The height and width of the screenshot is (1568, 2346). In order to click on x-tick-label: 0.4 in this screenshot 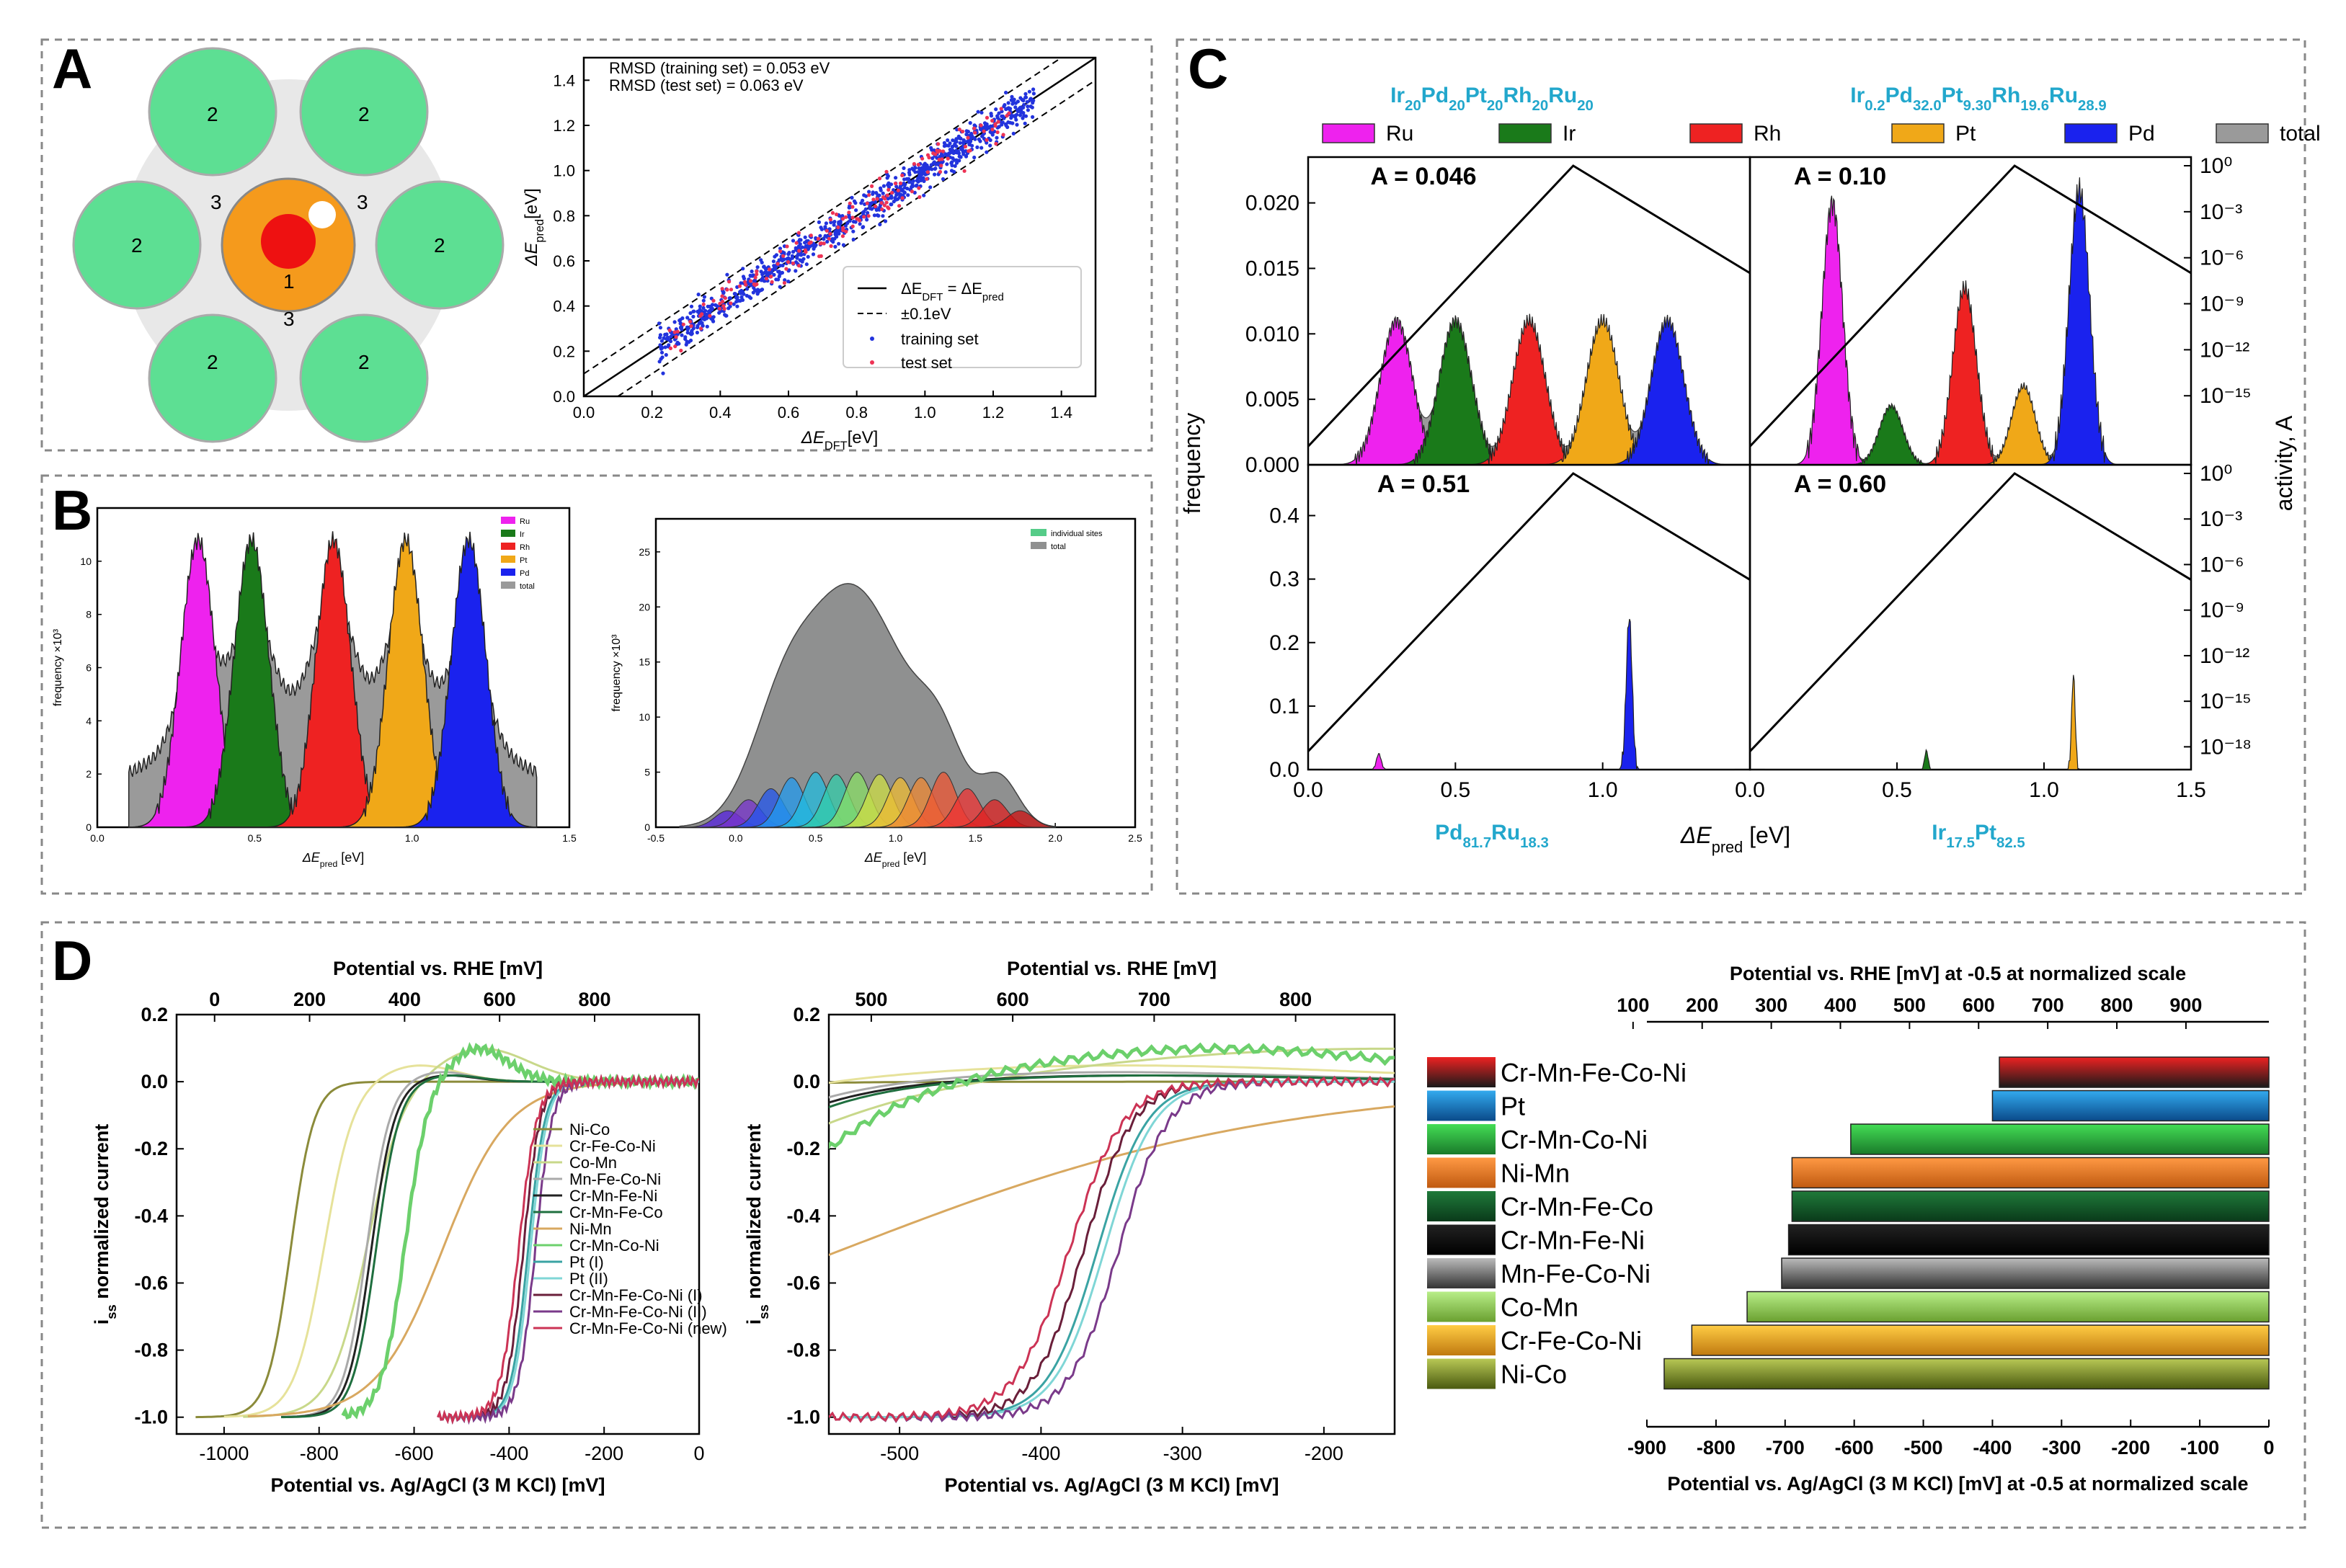, I will do `click(720, 413)`.